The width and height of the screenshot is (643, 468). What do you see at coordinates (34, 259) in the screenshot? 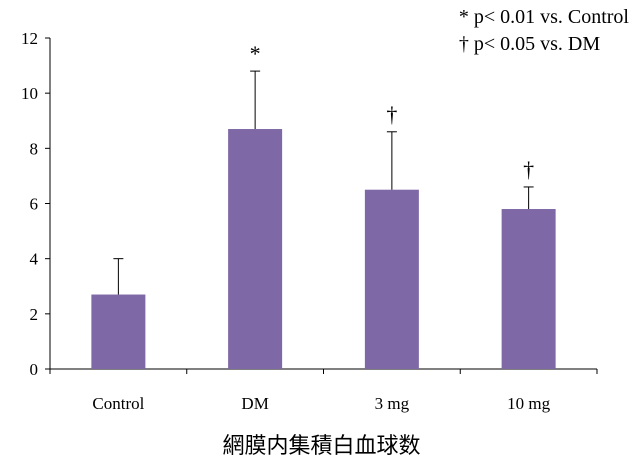
I see `y-tick-label: 4` at bounding box center [34, 259].